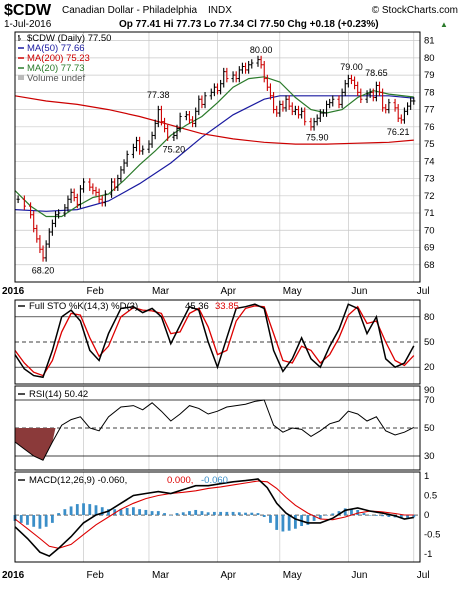  Describe the element at coordinates (56, 68) in the screenshot. I see `legend-ma20: MA(20) 77.73` at that location.